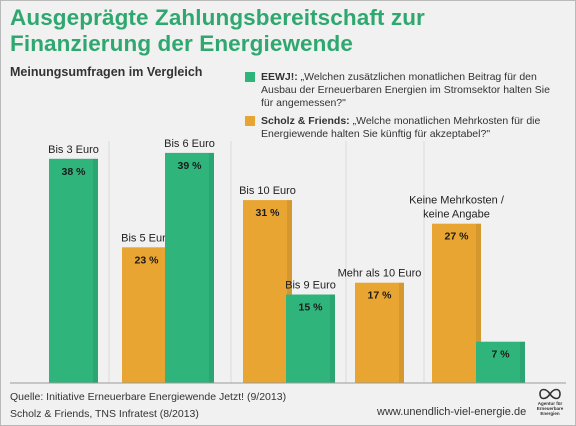 Image resolution: width=576 pixels, height=426 pixels. What do you see at coordinates (147, 260) in the screenshot?
I see `data-label: 23 %` at bounding box center [147, 260].